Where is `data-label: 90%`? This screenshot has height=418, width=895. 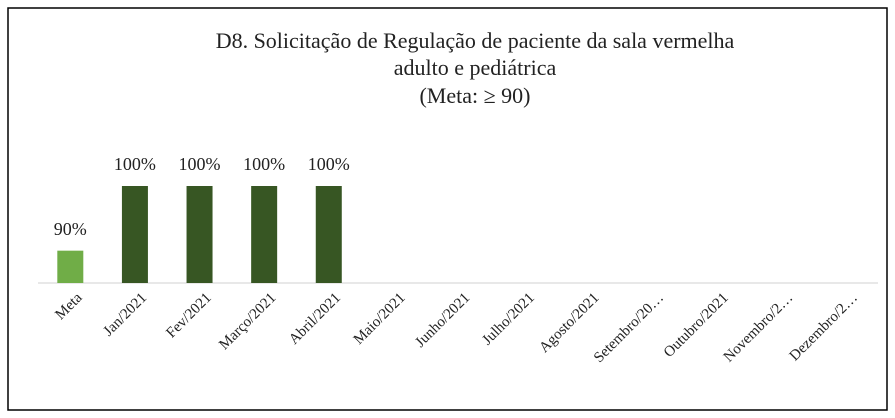
data-label: 90% is located at coordinates (70, 229).